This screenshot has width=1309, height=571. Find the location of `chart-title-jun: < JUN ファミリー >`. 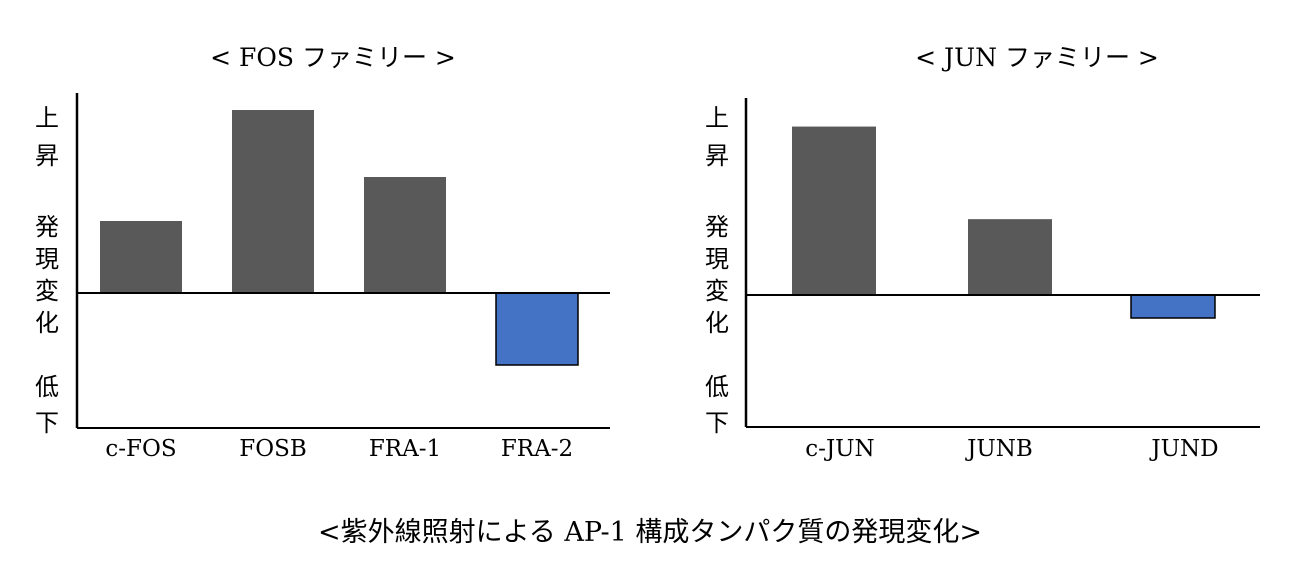

chart-title-jun: < JUN ファミリー > is located at coordinates (1037, 57).